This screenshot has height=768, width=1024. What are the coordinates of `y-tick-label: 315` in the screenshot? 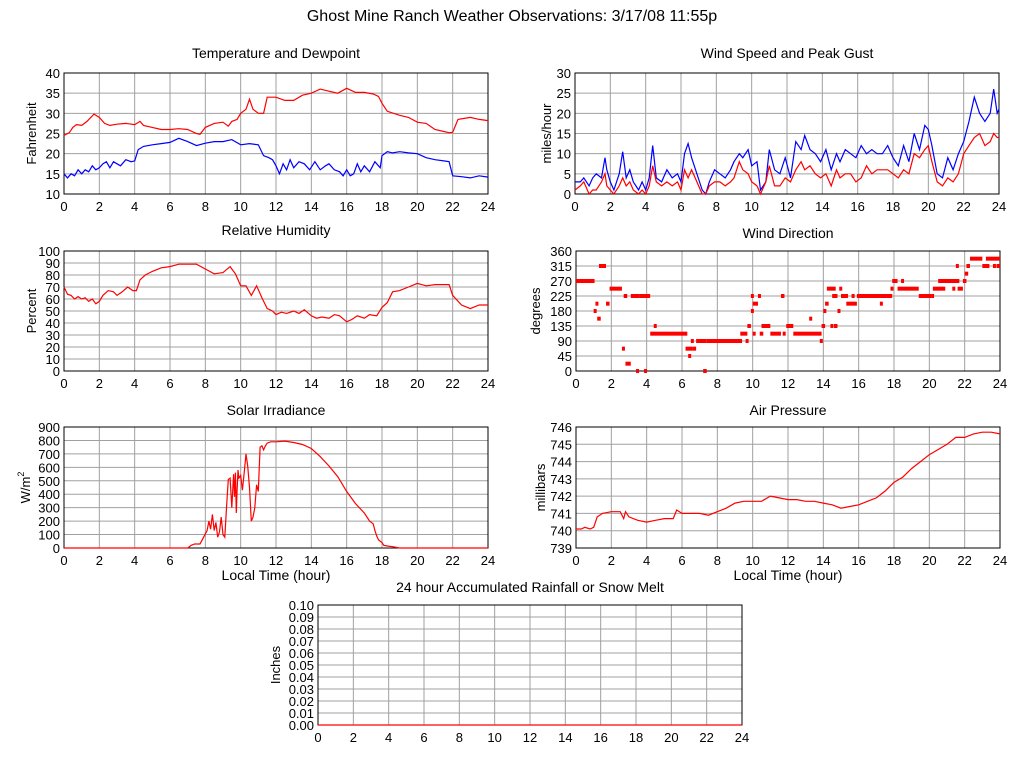 It's located at (561, 266).